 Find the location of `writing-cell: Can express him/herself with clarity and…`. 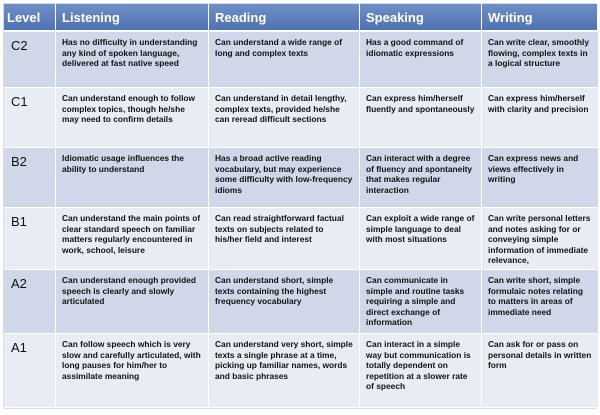

writing-cell: Can express him/herself with clarity and… is located at coordinates (540, 118).